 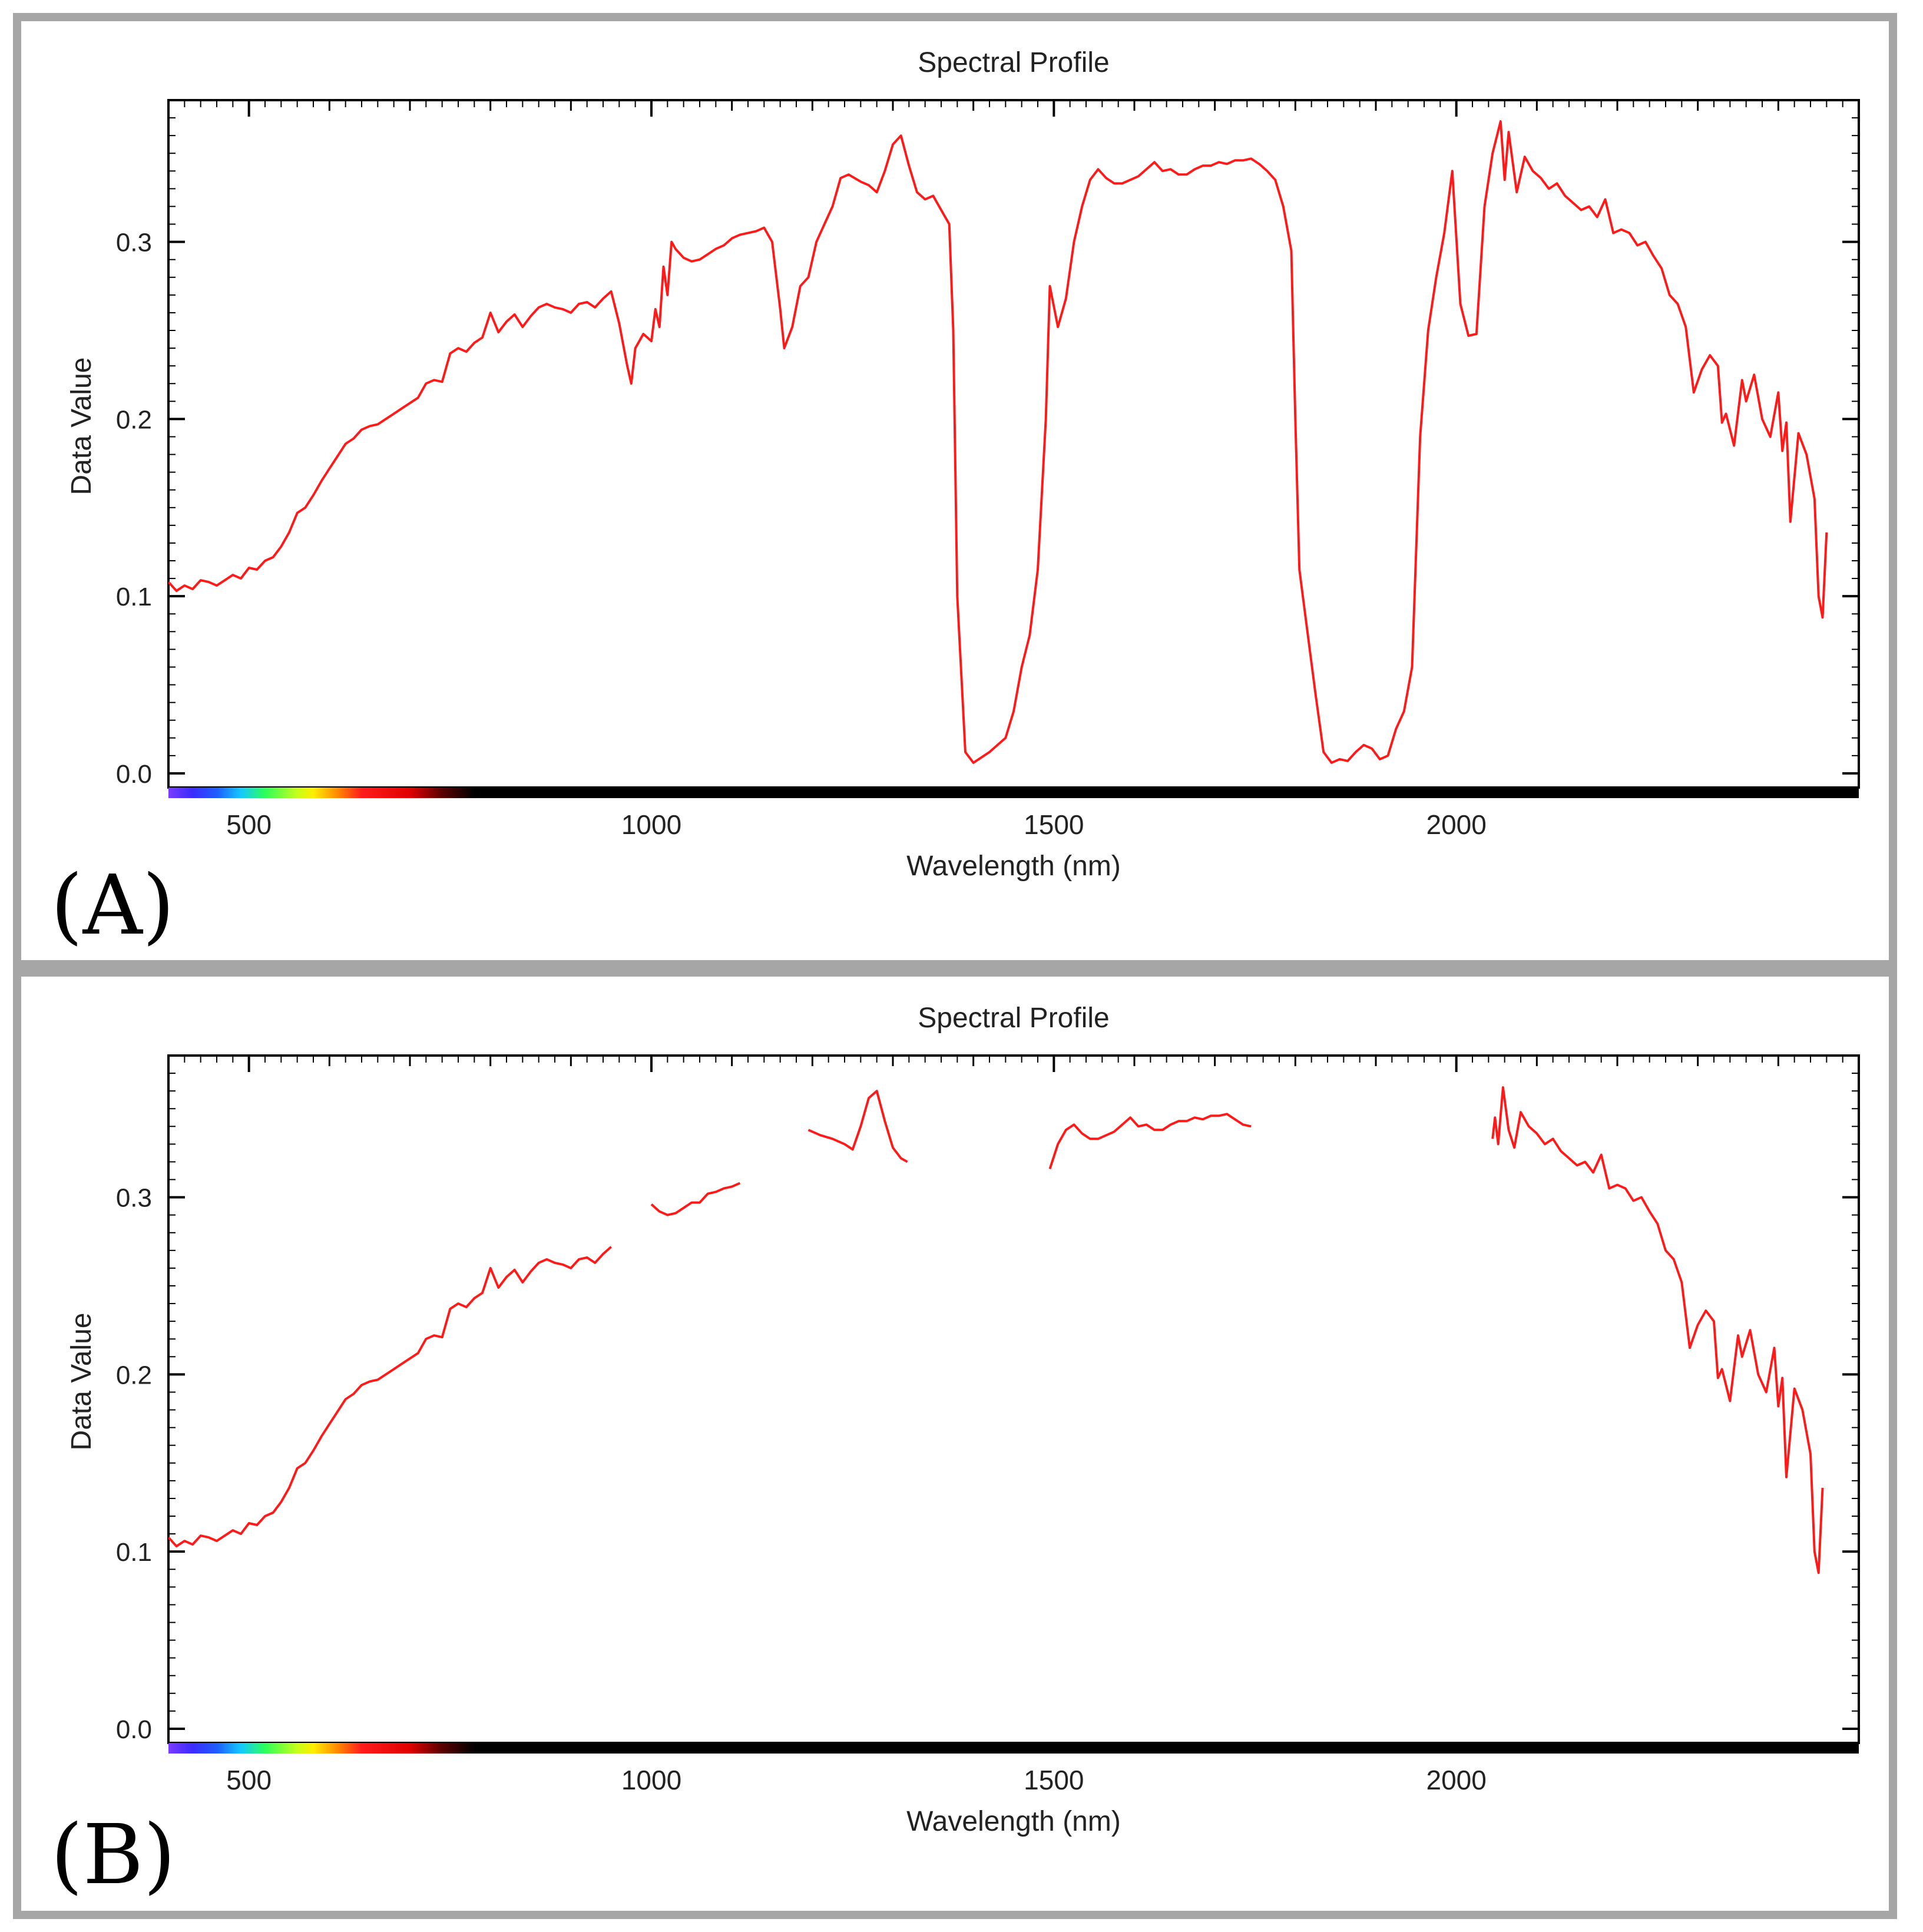 I want to click on panel-label-b: (B), so click(x=114, y=1855).